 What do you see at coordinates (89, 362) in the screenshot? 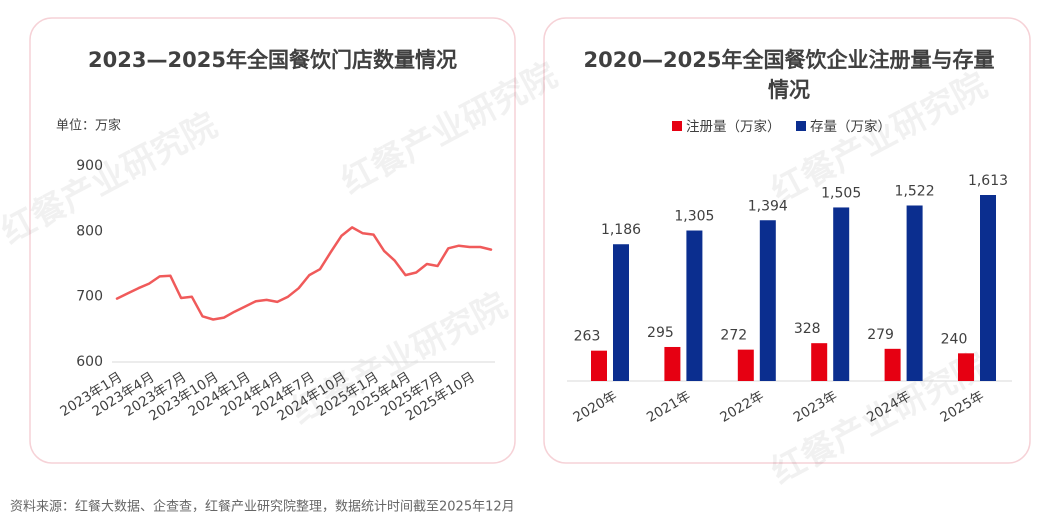
I see `y-tick-label: 600` at bounding box center [89, 362].